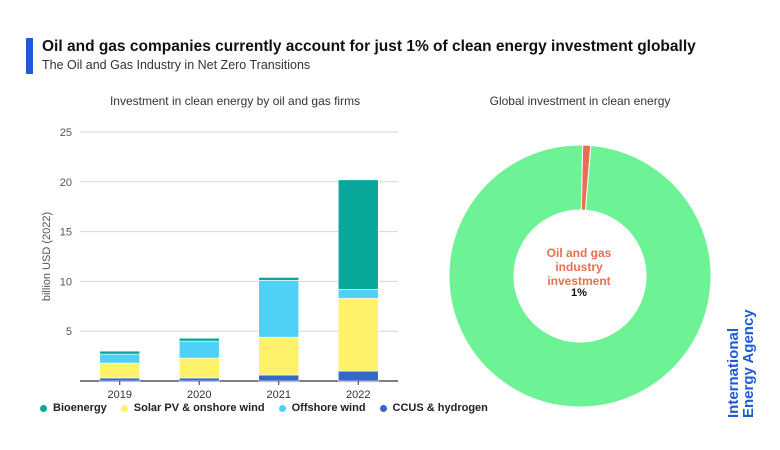 The width and height of the screenshot is (780, 450). What do you see at coordinates (66, 282) in the screenshot?
I see `y-tick-label: 10` at bounding box center [66, 282].